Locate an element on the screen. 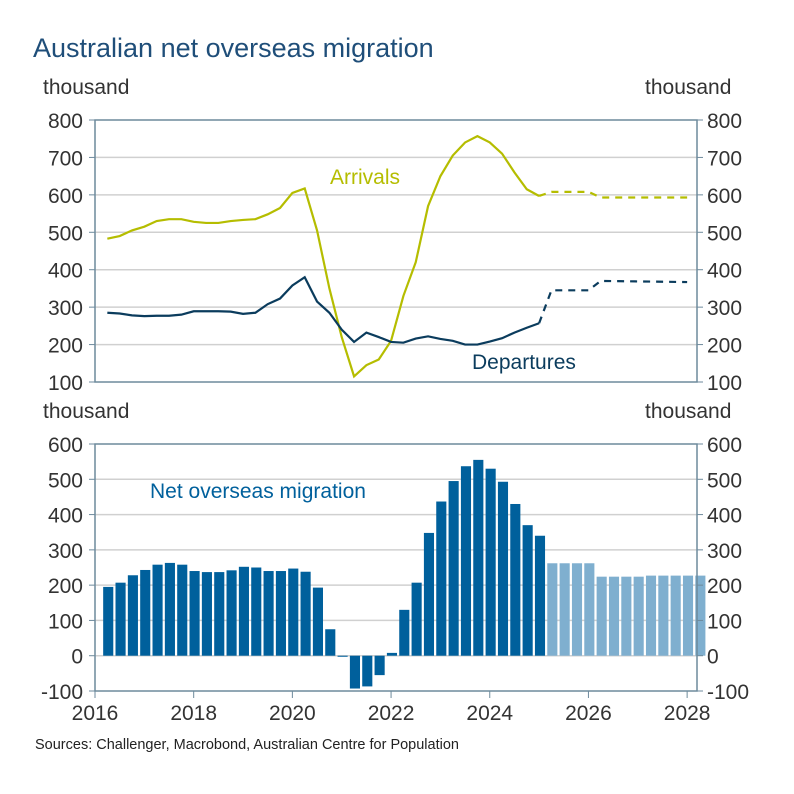 The image size is (794, 794). x-tick-label: 2024 is located at coordinates (489, 713).